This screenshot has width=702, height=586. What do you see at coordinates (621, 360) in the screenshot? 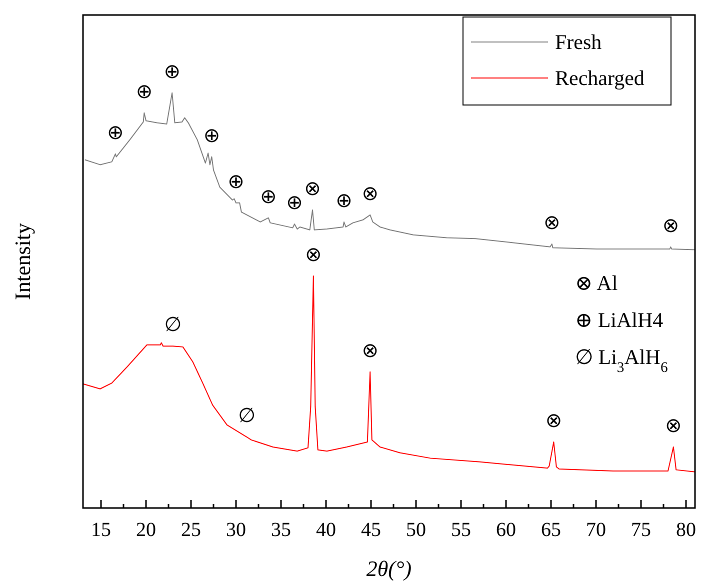
I see `annotation: ∅ Li$_{3}$AlH$_{6}$` at bounding box center [621, 360].